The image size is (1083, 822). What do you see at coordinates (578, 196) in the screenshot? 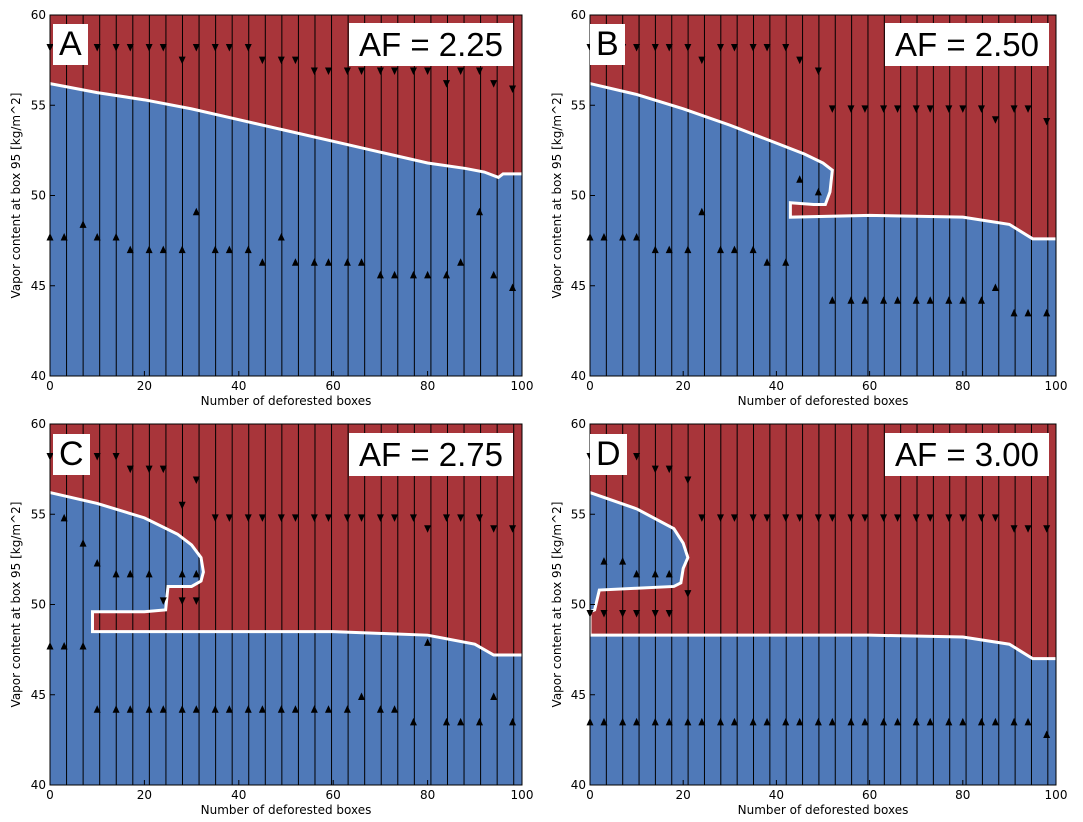
I see `y-tick-label: 50` at bounding box center [578, 196].